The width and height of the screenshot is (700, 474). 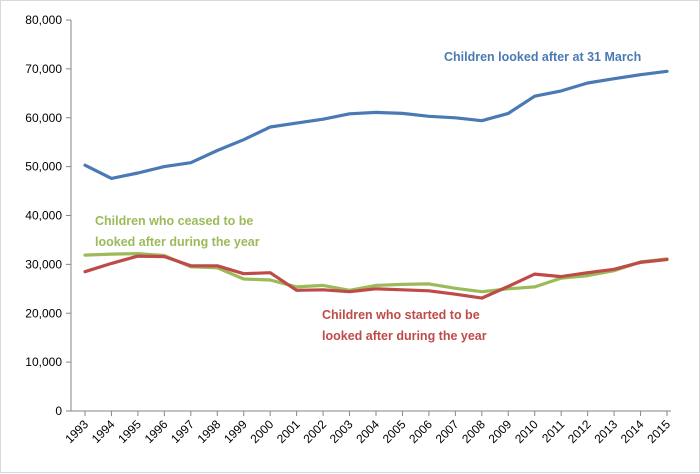 I want to click on x-tick-label: 2000, so click(x=262, y=431).